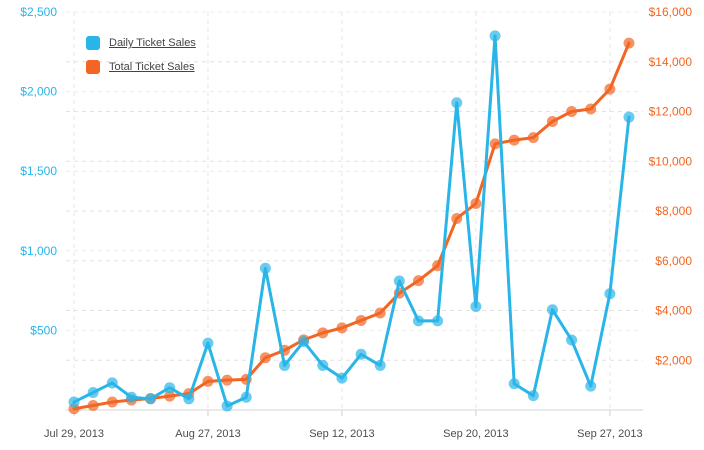 This screenshot has width=704, height=450. What do you see at coordinates (673, 311) in the screenshot?
I see `right-axis-tick-label: $4,000` at bounding box center [673, 311].